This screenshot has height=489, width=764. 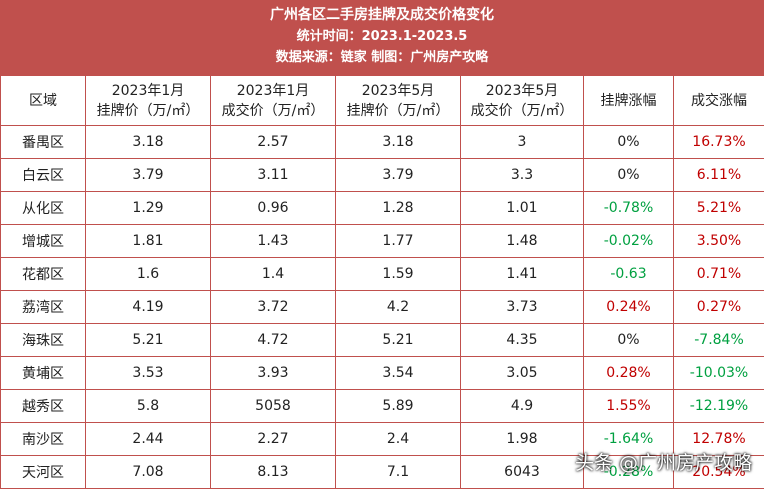 I want to click on cell: 4.35, so click(x=522, y=340).